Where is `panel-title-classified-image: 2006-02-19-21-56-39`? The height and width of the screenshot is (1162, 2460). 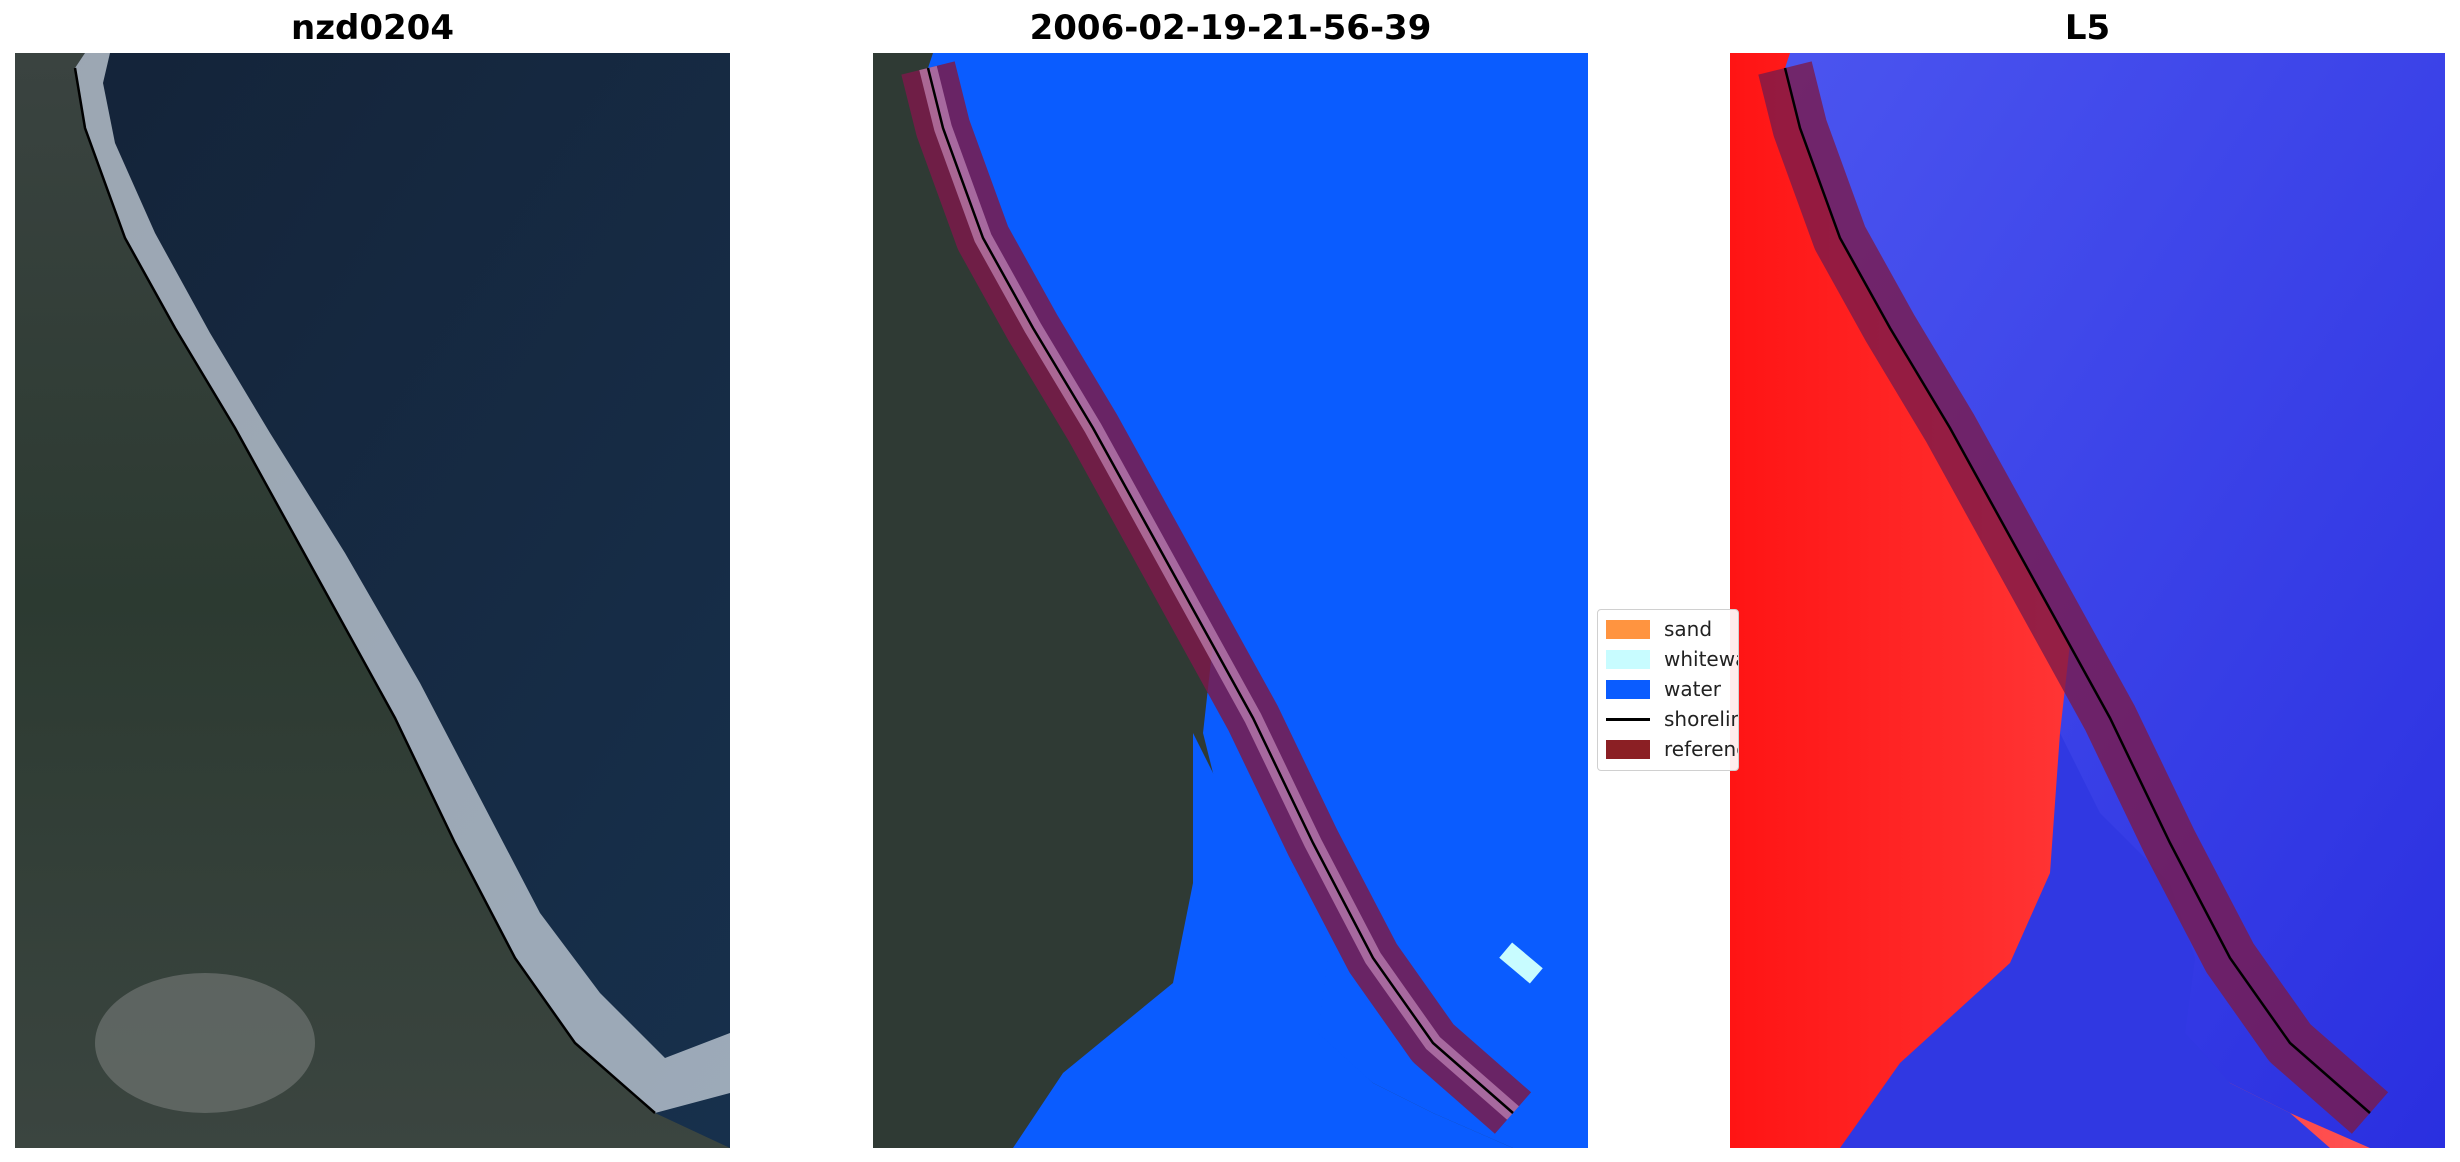
panel-title-classified-image: 2006-02-19-21-56-39 is located at coordinates (1230, 28).